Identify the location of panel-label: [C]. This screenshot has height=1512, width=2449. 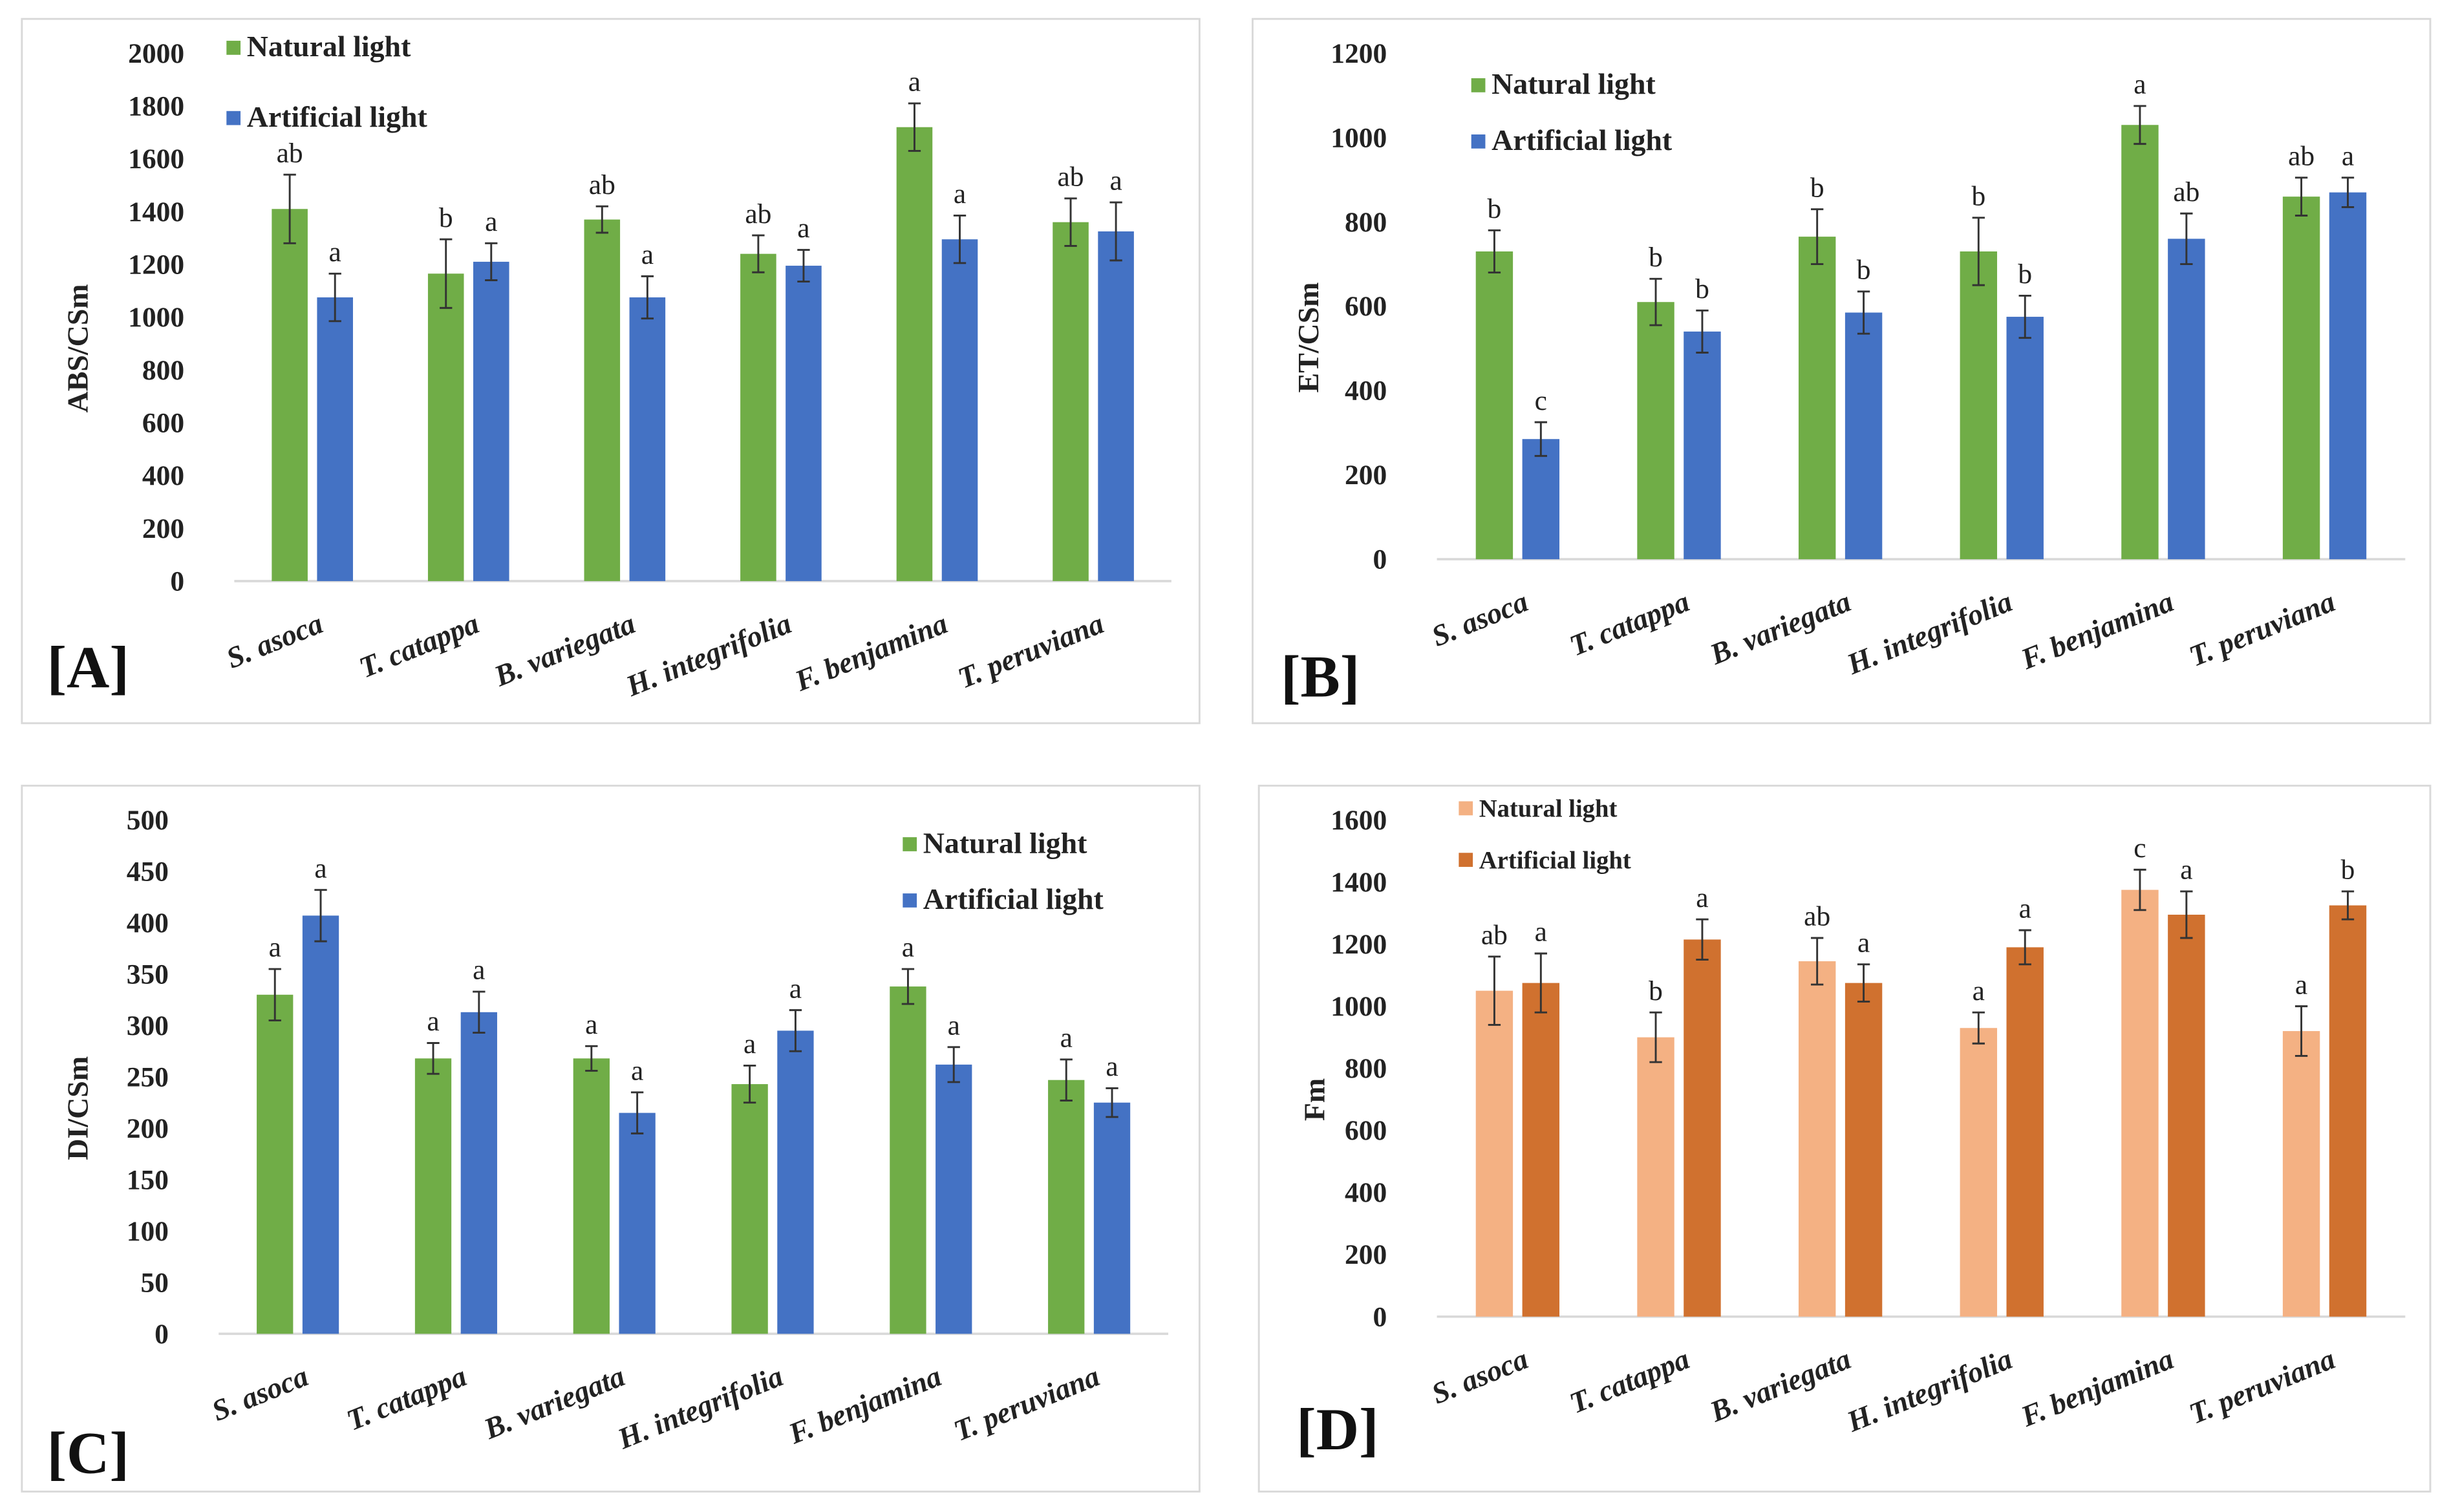
(88, 1452).